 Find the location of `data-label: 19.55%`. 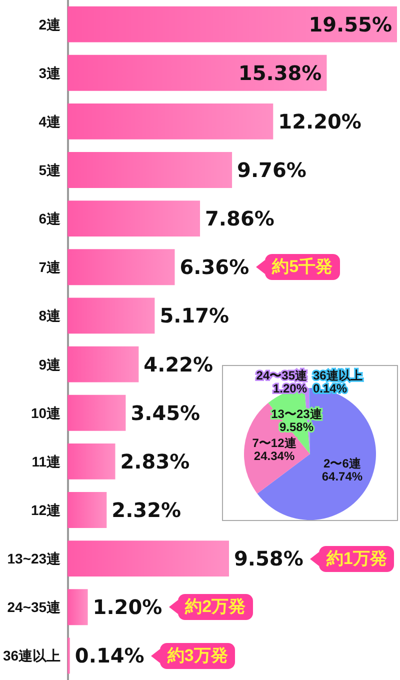

data-label: 19.55% is located at coordinates (350, 24).